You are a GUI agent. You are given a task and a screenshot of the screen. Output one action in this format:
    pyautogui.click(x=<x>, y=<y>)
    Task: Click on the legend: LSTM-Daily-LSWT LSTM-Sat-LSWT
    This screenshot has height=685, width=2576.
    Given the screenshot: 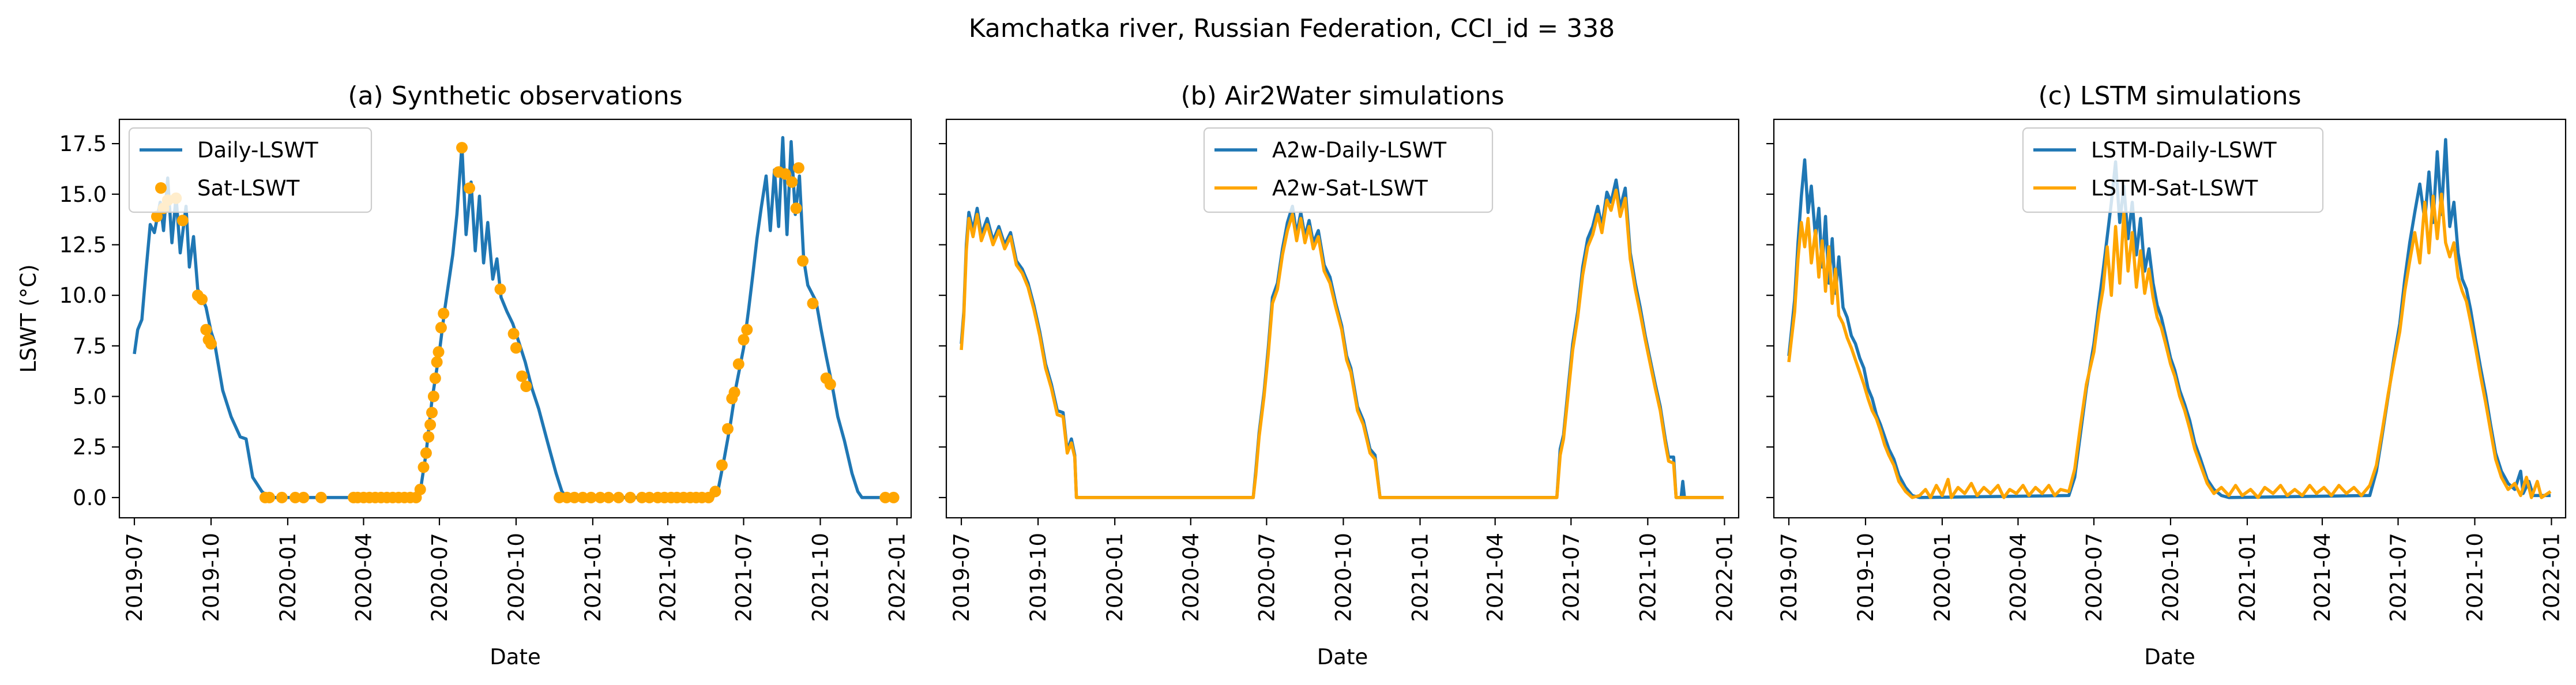 What is the action you would take?
    pyautogui.click(x=2173, y=170)
    